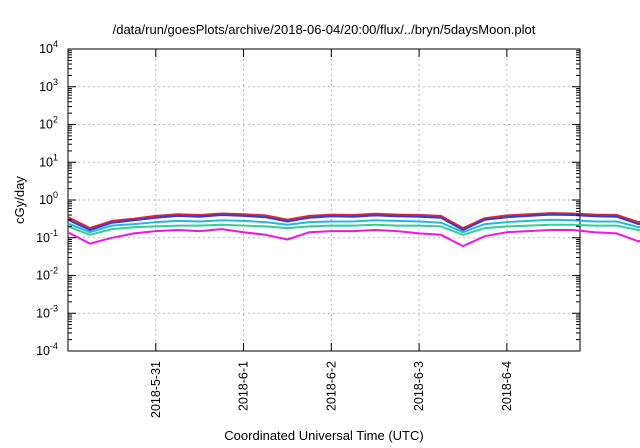 This screenshot has width=640, height=448. Describe the element at coordinates (331, 386) in the screenshot. I see `x-tick-label: 2018-6-2` at that location.